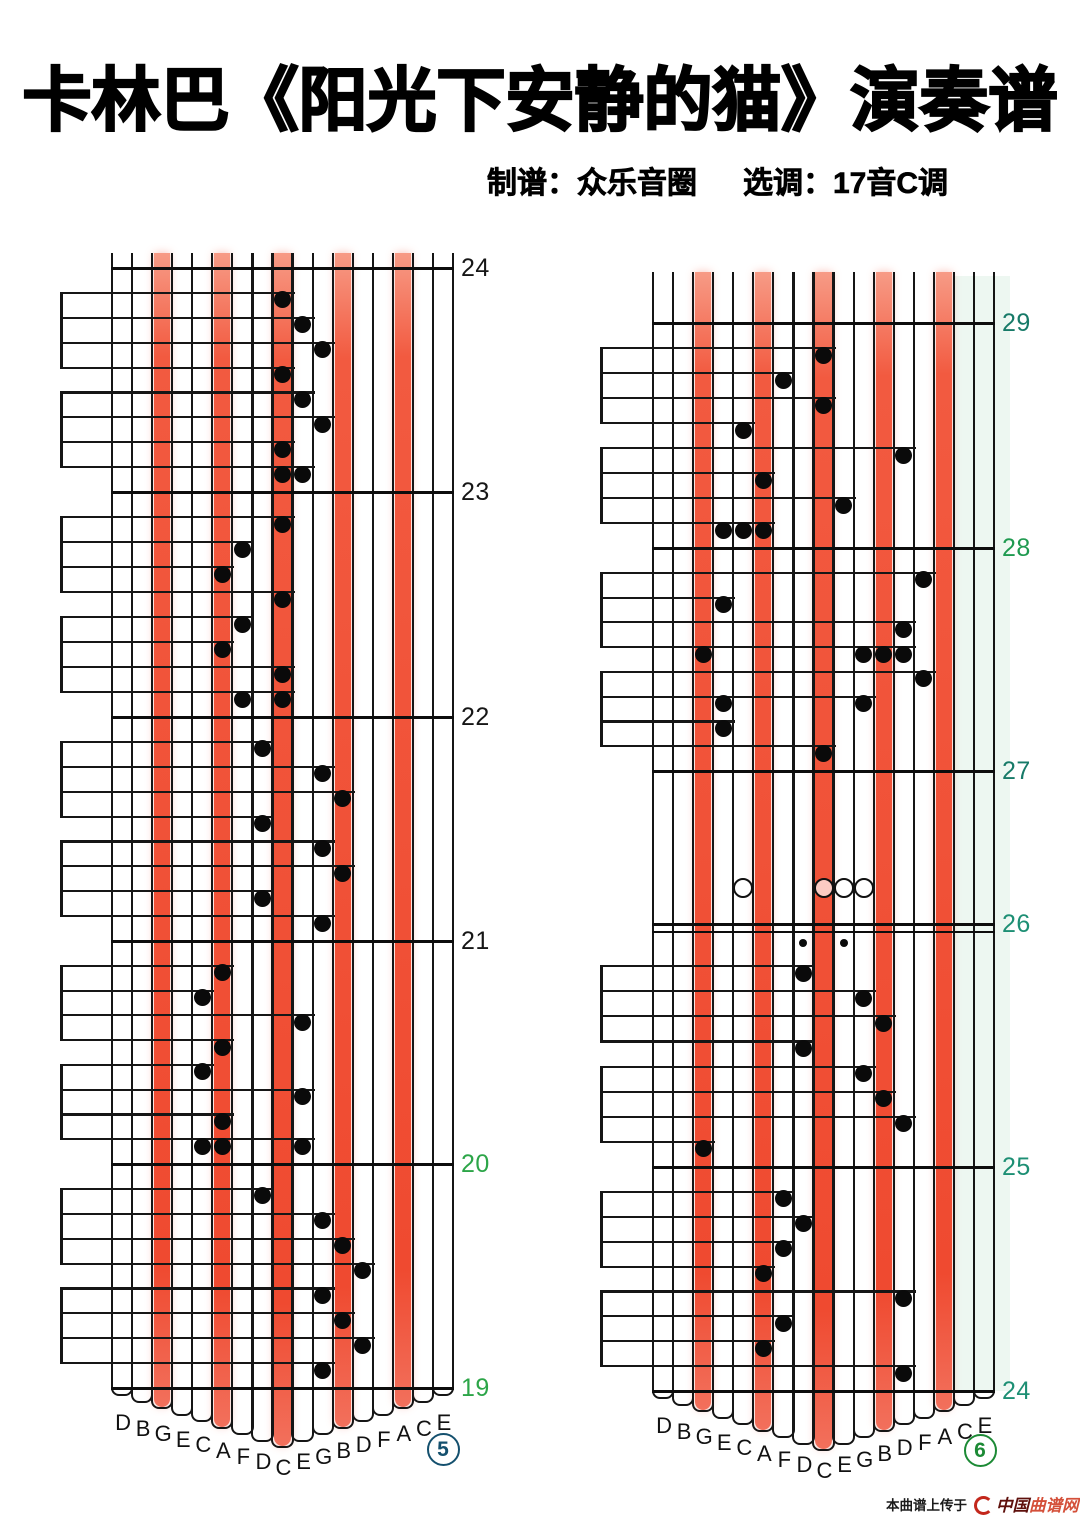 This screenshot has width=1080, height=1528. I want to click on site-name-dark: 中国, so click(1012, 1506).